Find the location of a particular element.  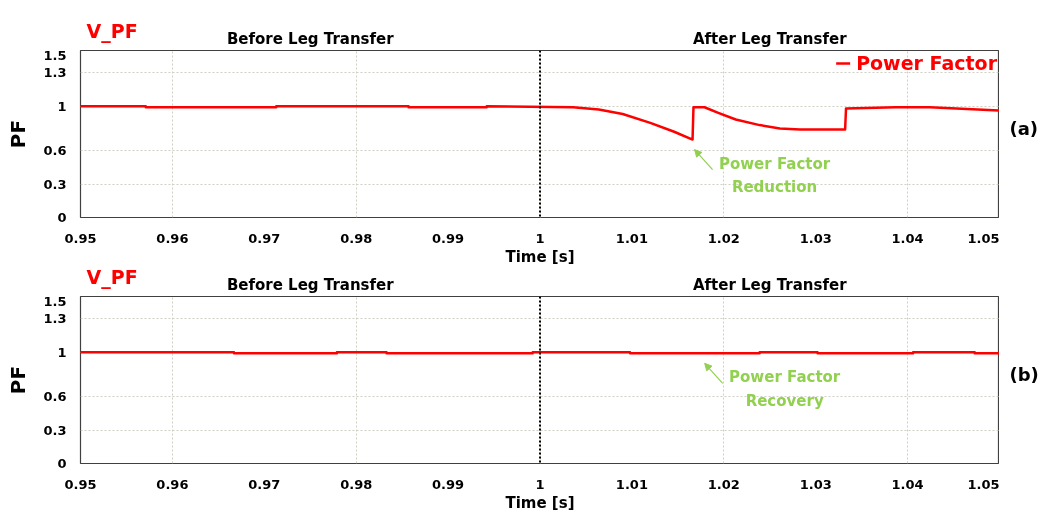

annotation: Power Factor Reduction is located at coordinates (774, 175).